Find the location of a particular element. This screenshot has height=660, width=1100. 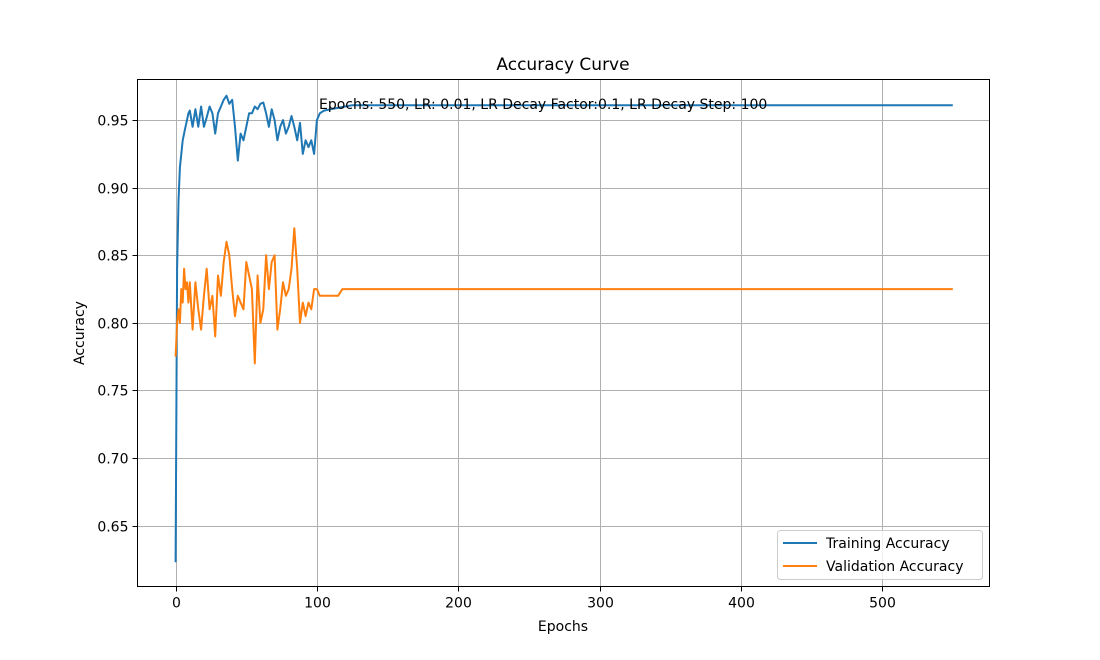

y-tick-label: 0.70 is located at coordinates (112, 460).